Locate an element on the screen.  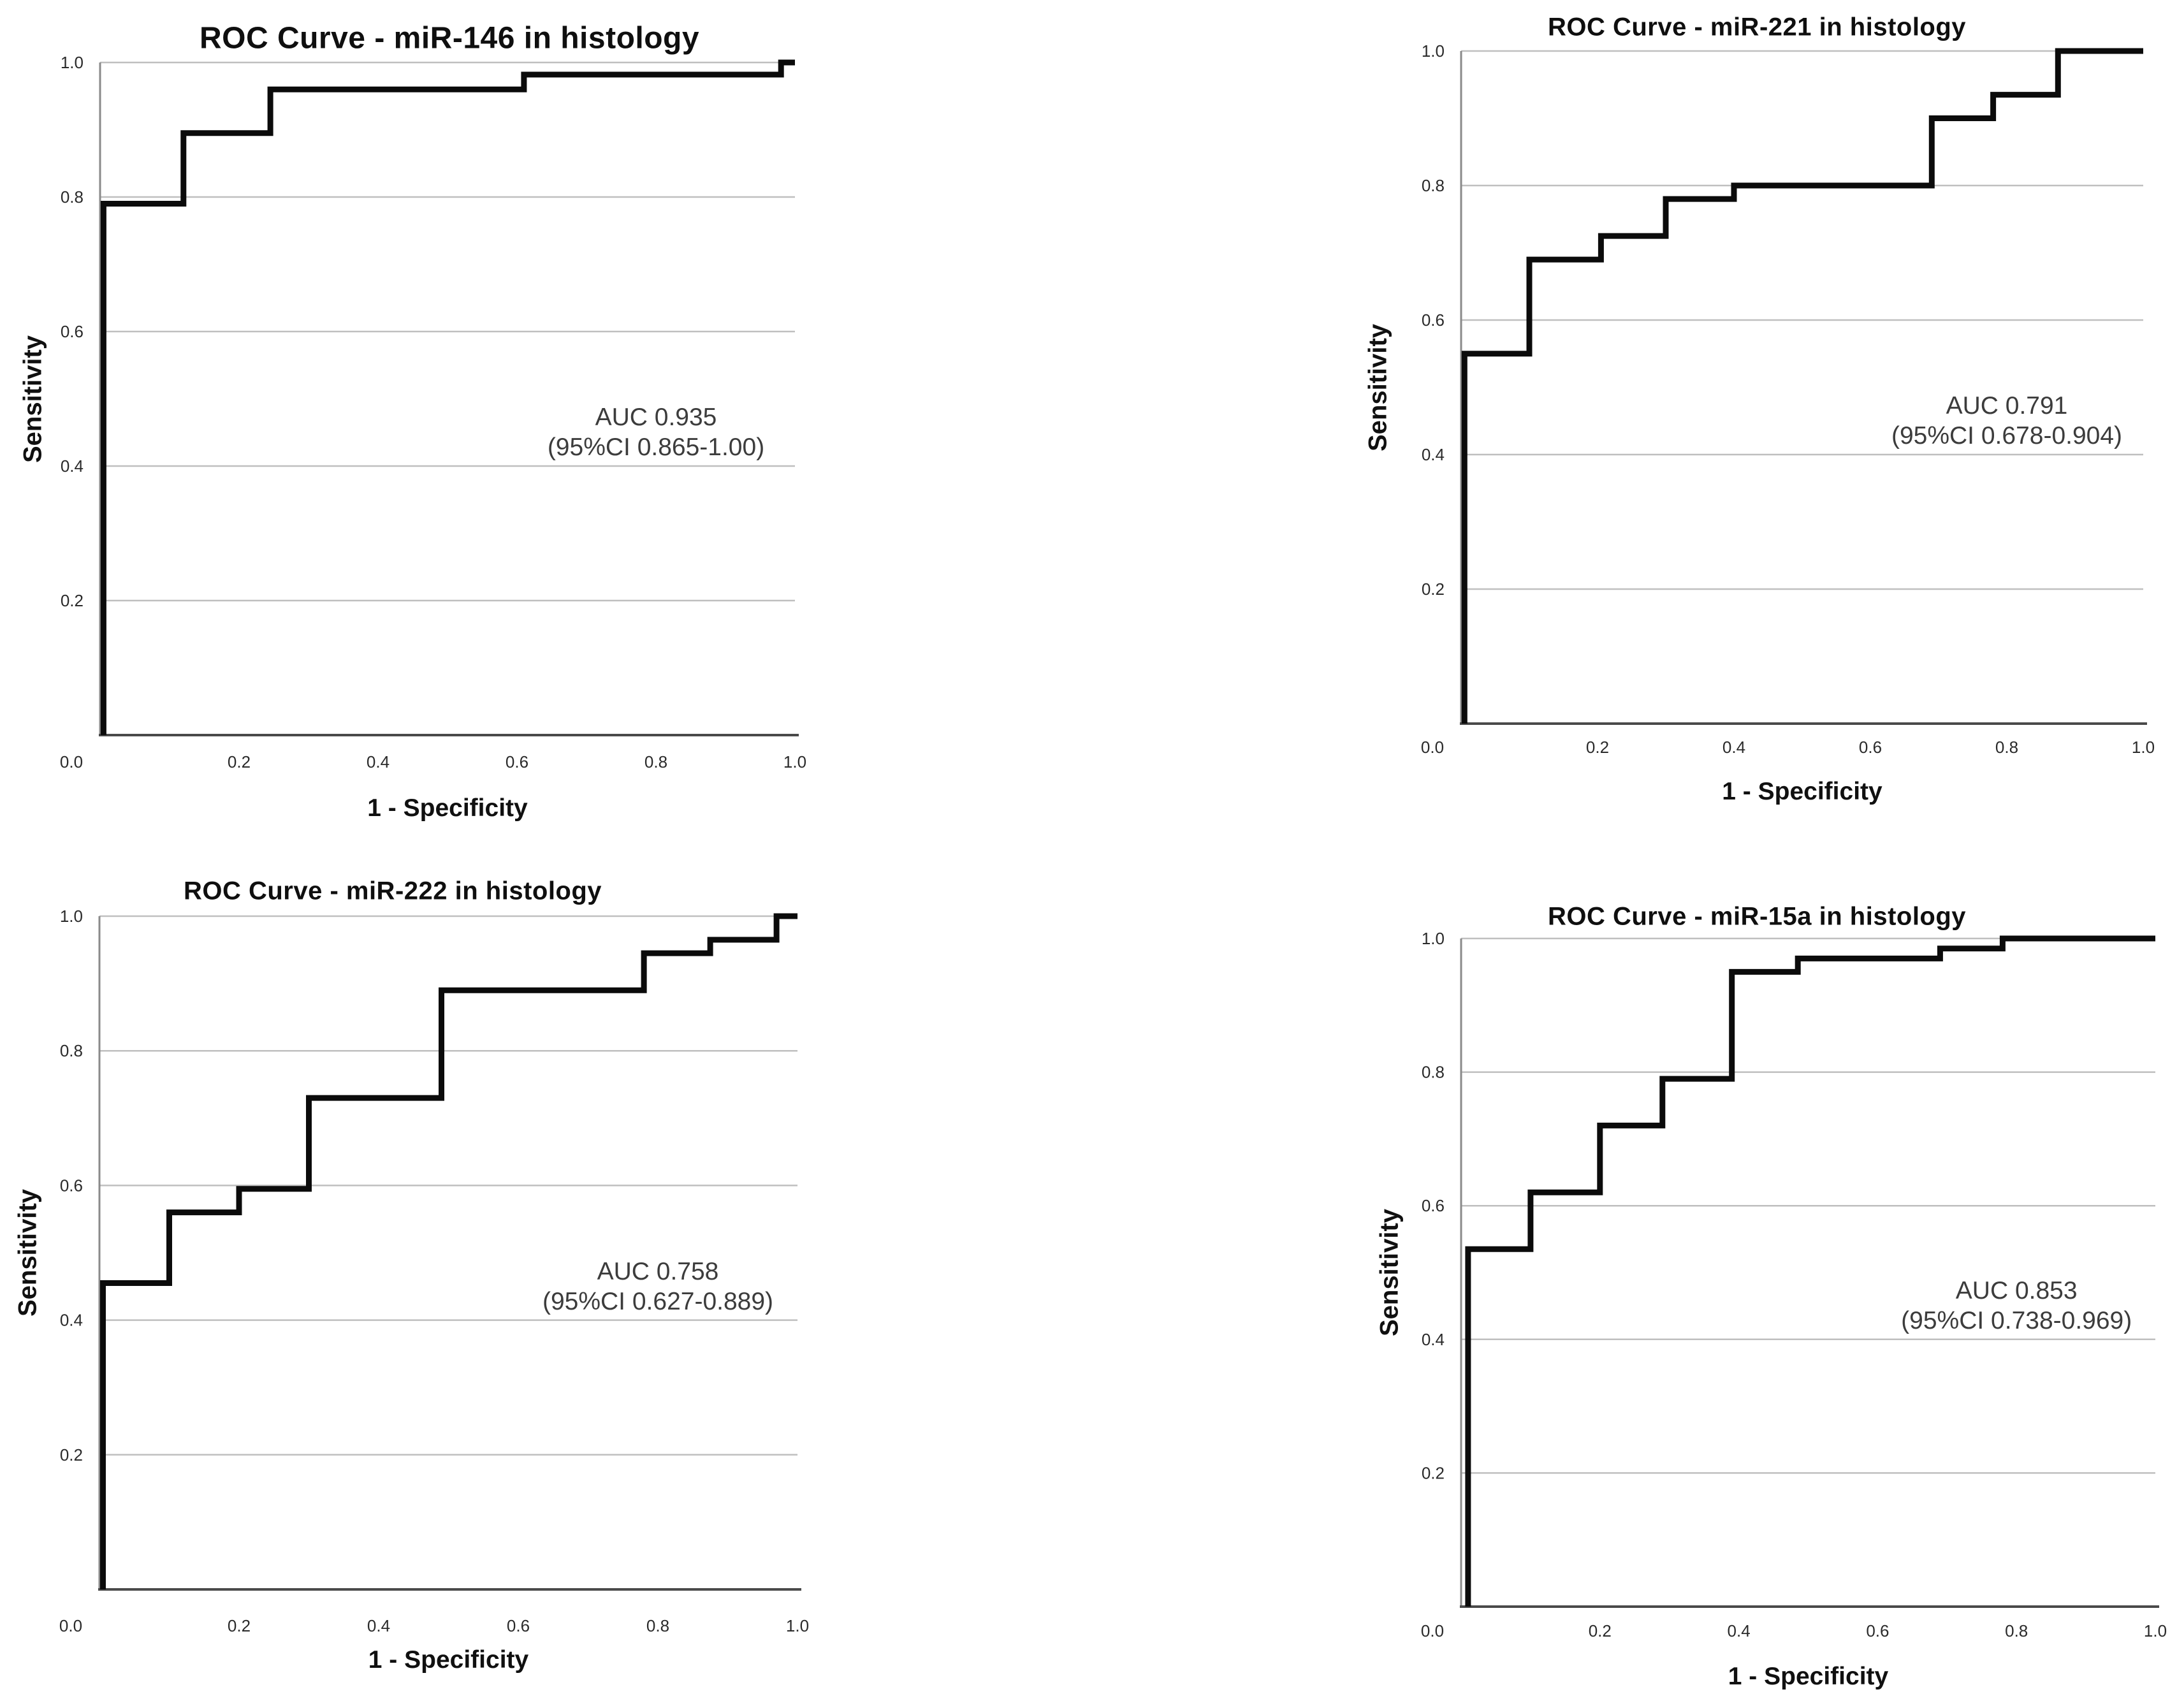
auc-ci: (95%CI 0.738-0.969) is located at coordinates (2016, 1321).